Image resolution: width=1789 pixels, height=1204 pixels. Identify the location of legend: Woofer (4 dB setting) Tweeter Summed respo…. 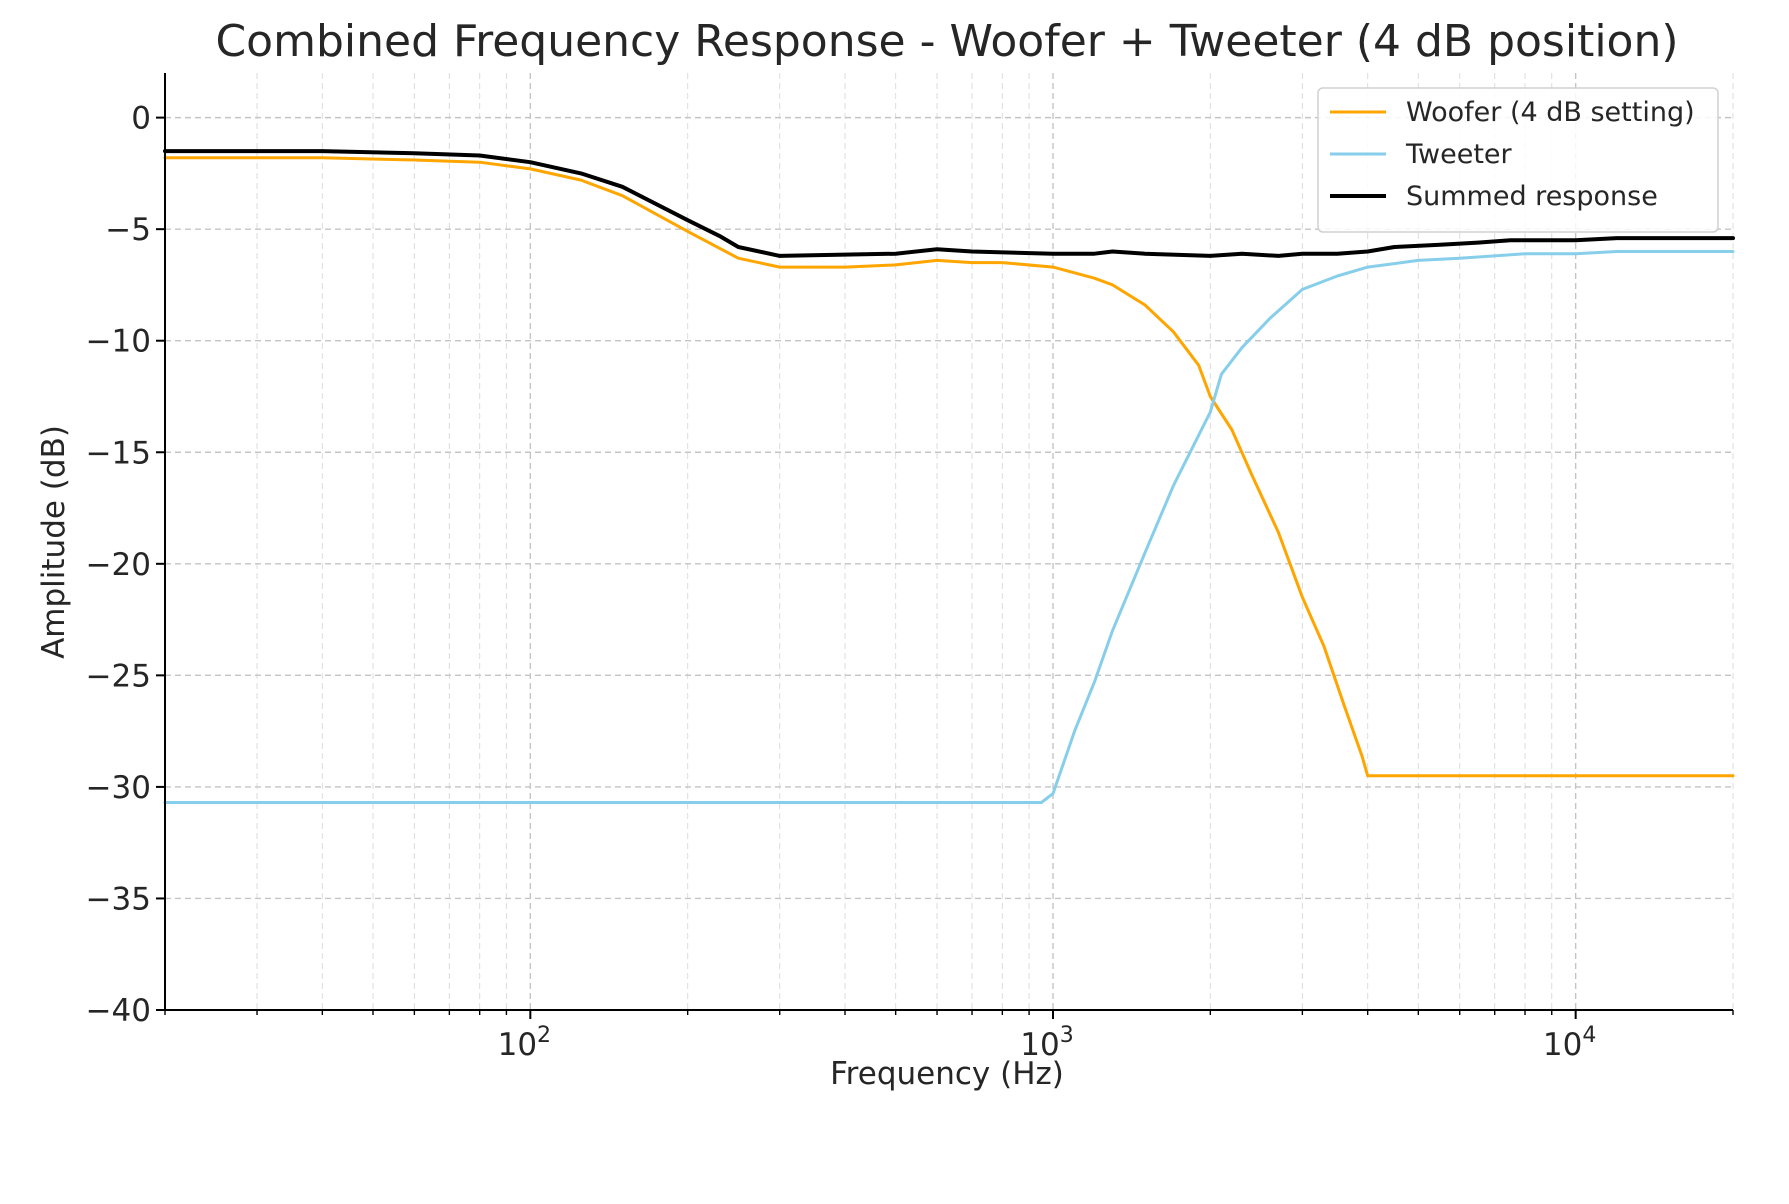
(1518, 160).